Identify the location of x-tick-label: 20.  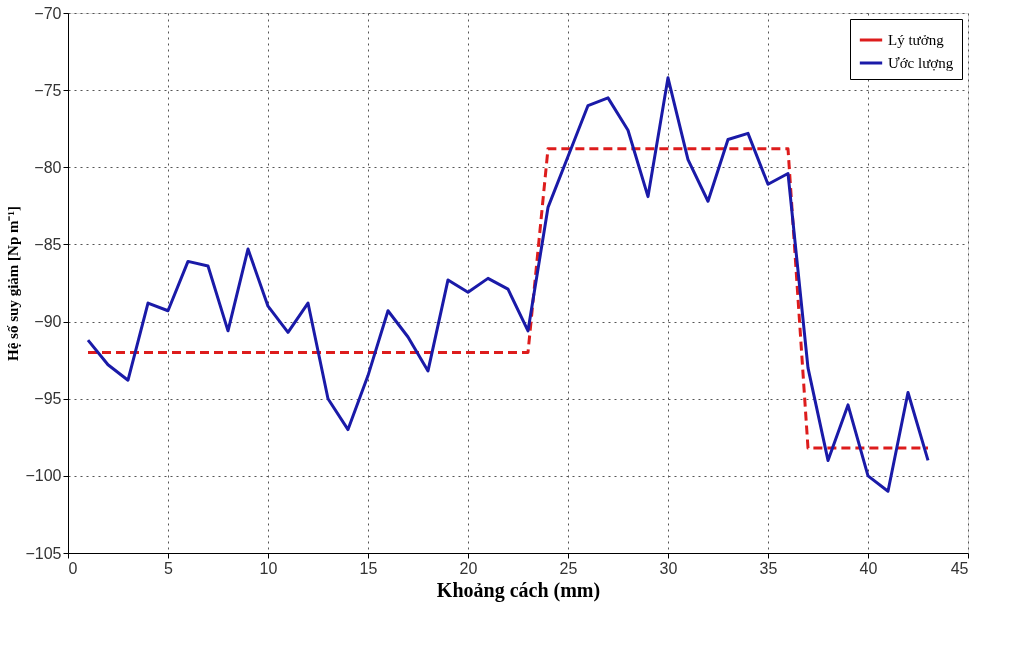
(468, 568).